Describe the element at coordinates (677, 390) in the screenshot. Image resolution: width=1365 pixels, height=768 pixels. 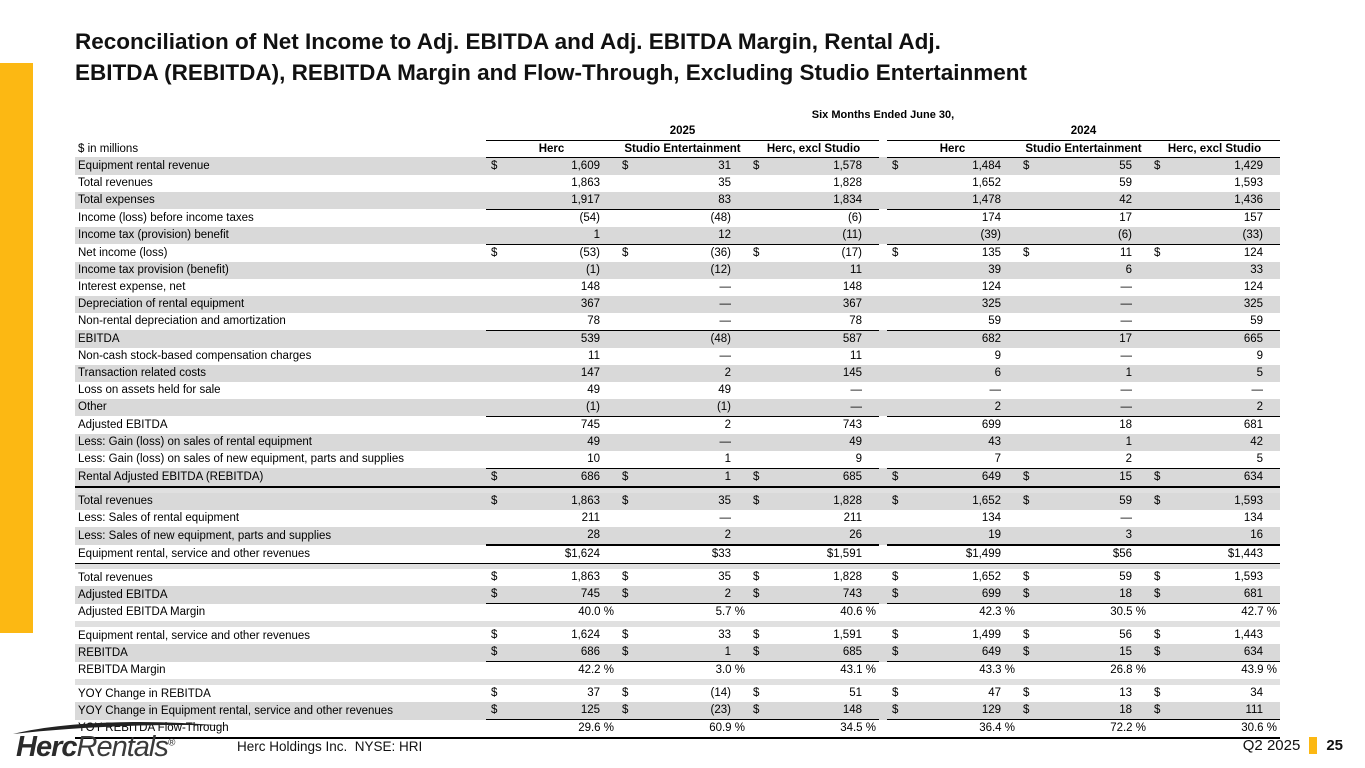
I see `table-row: Loss on assets held for sale 49 49 — — — —` at that location.